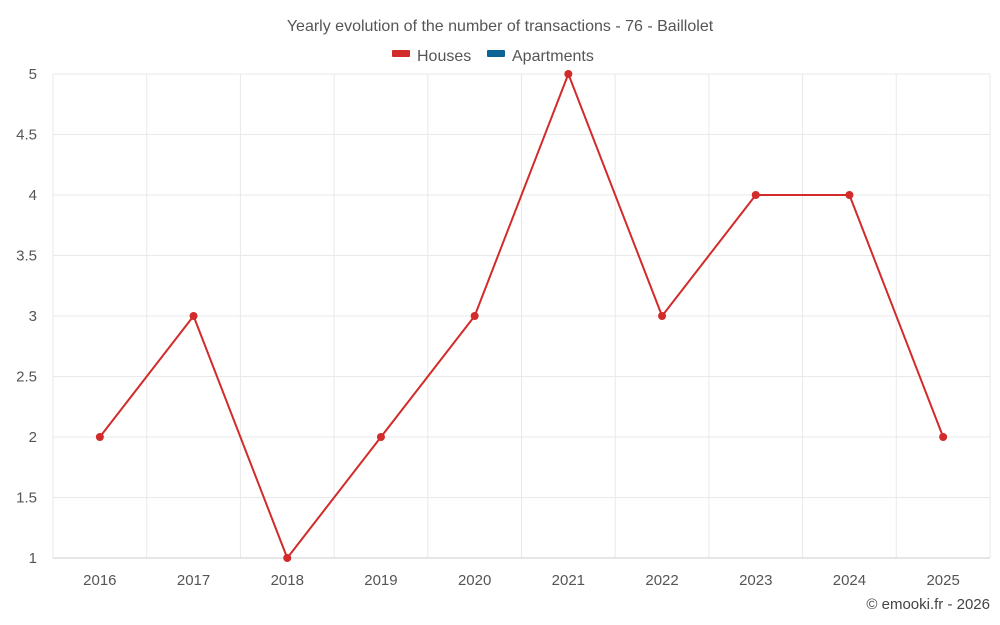 This screenshot has height=625, width=1000. Describe the element at coordinates (755, 580) in the screenshot. I see `x-tick-label: 2023` at that location.